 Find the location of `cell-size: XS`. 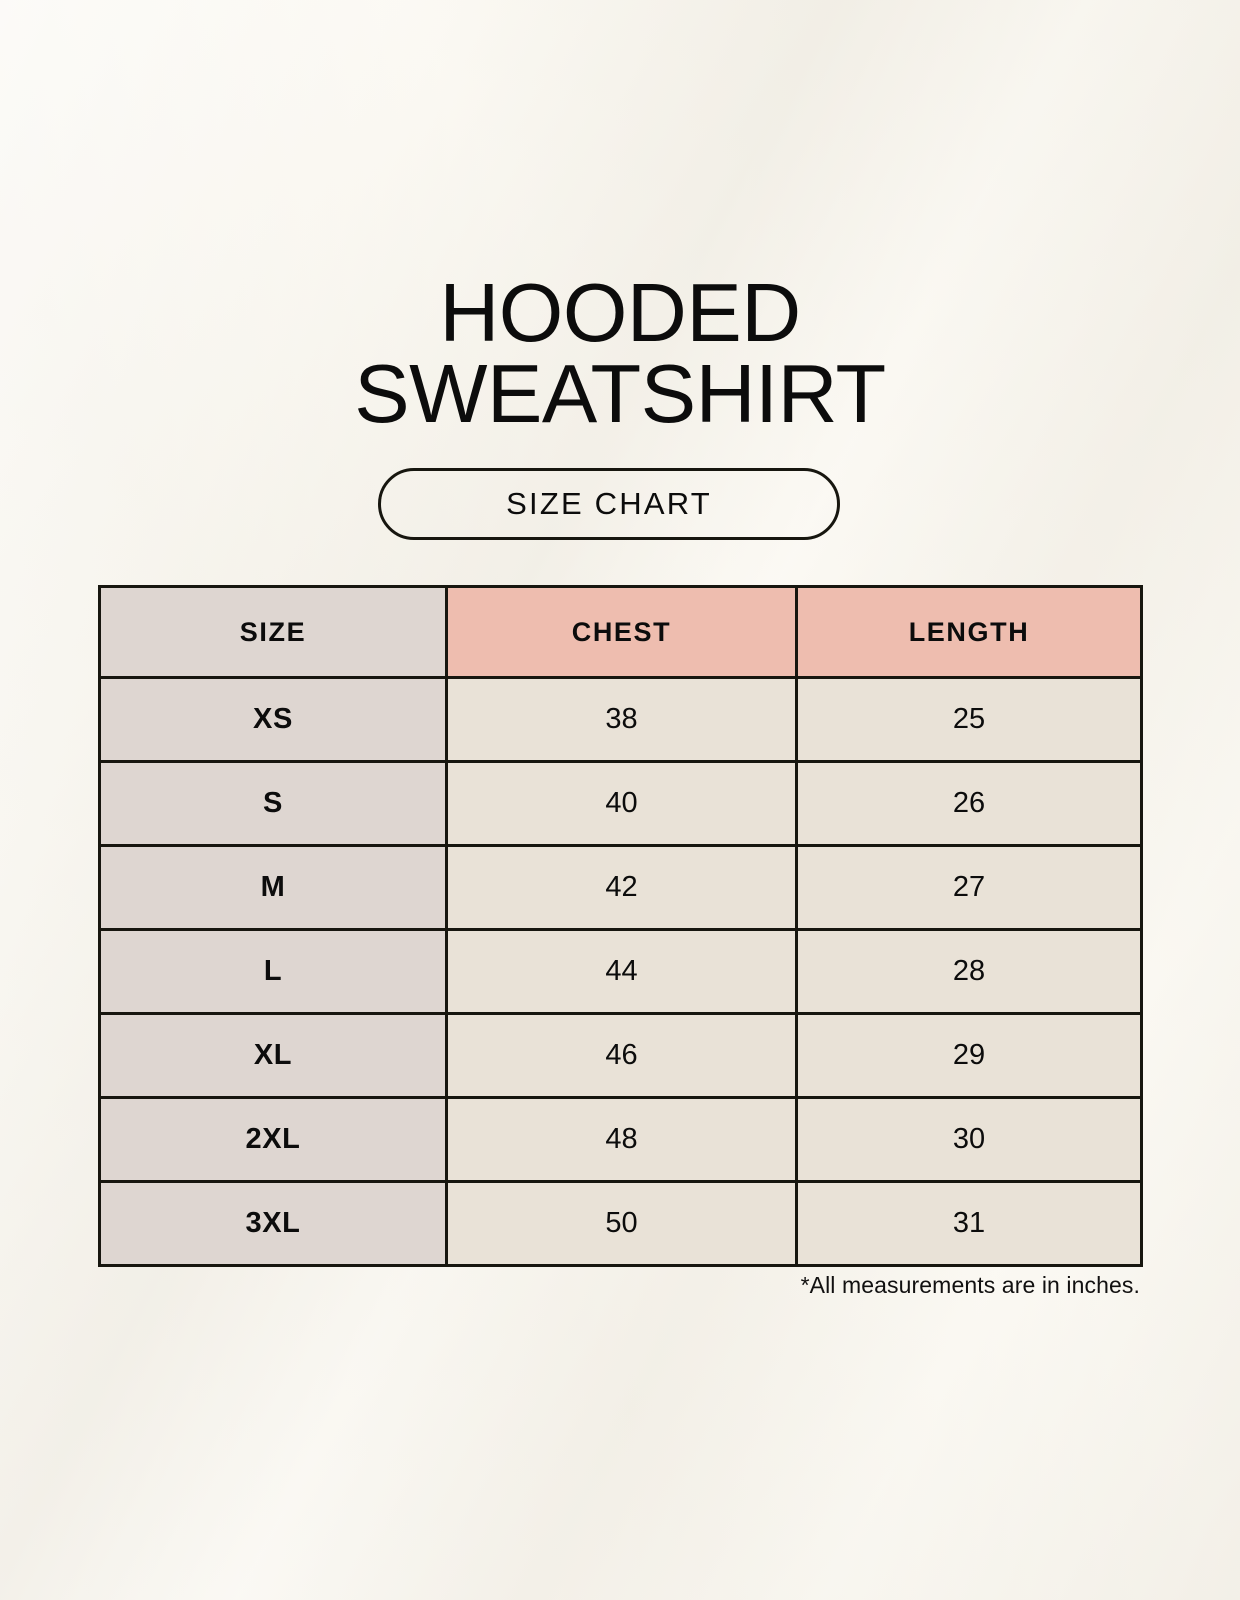

cell-size: XS is located at coordinates (273, 719).